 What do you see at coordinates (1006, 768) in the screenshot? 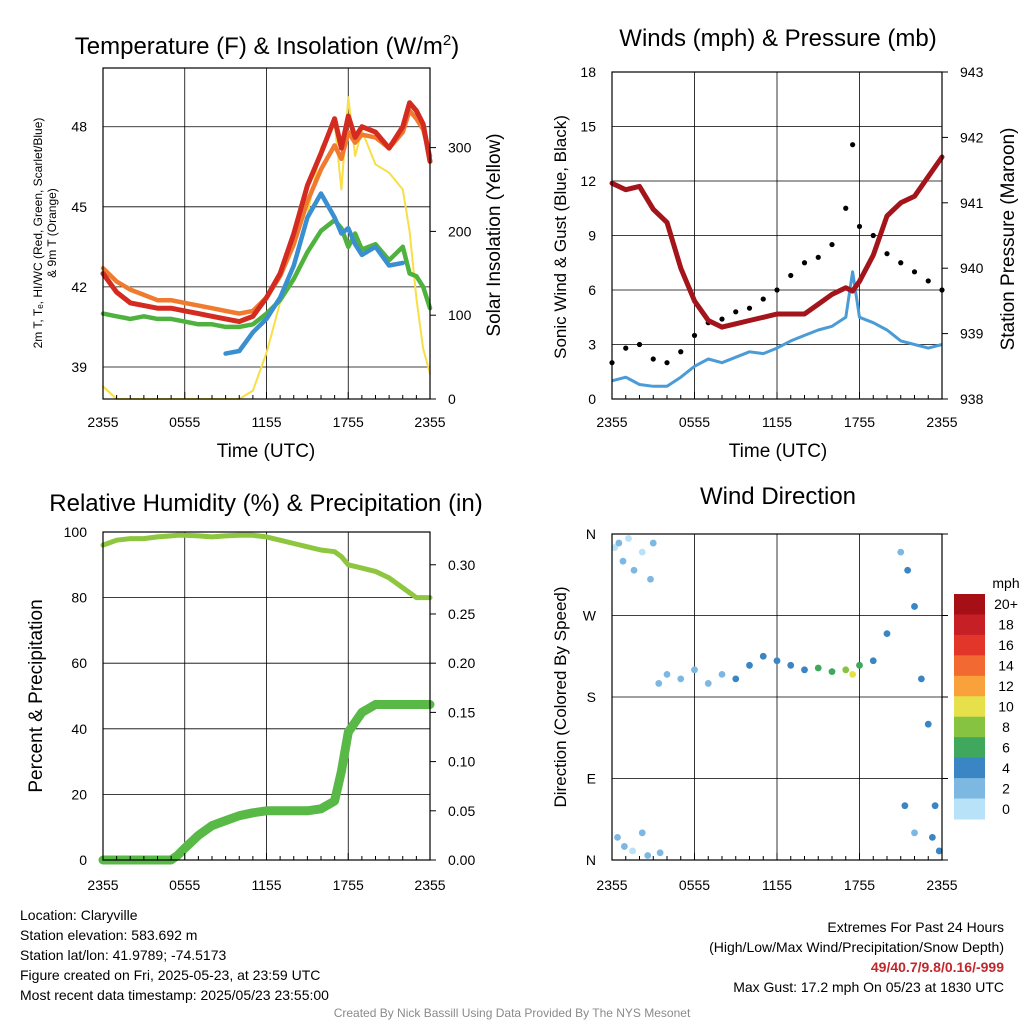
I see `colorbar-label: 4` at bounding box center [1006, 768].